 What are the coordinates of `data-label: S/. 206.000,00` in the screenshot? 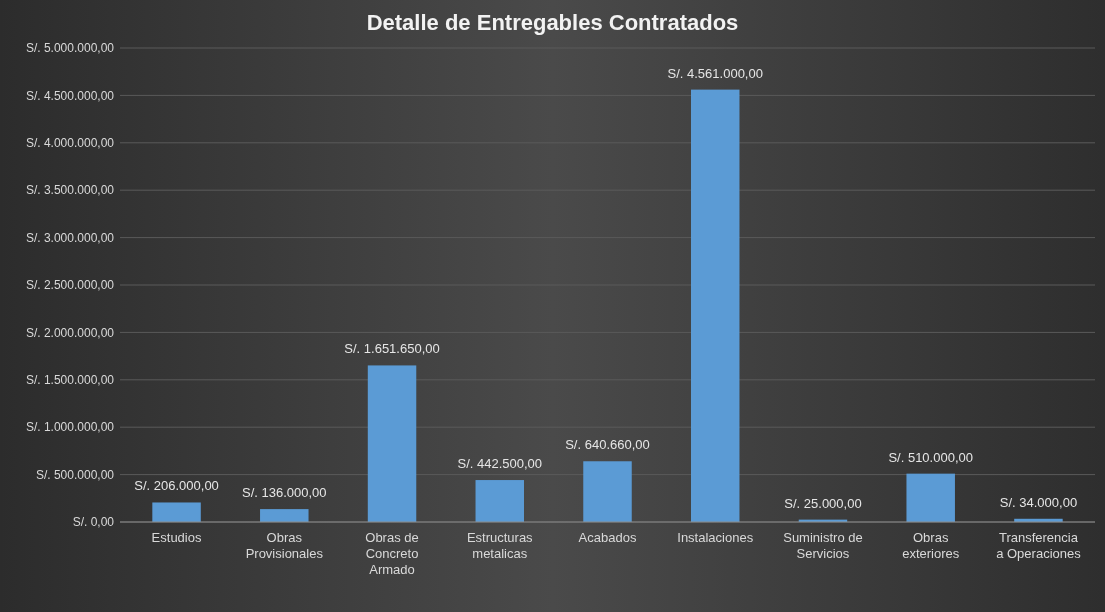 It's located at (176, 486).